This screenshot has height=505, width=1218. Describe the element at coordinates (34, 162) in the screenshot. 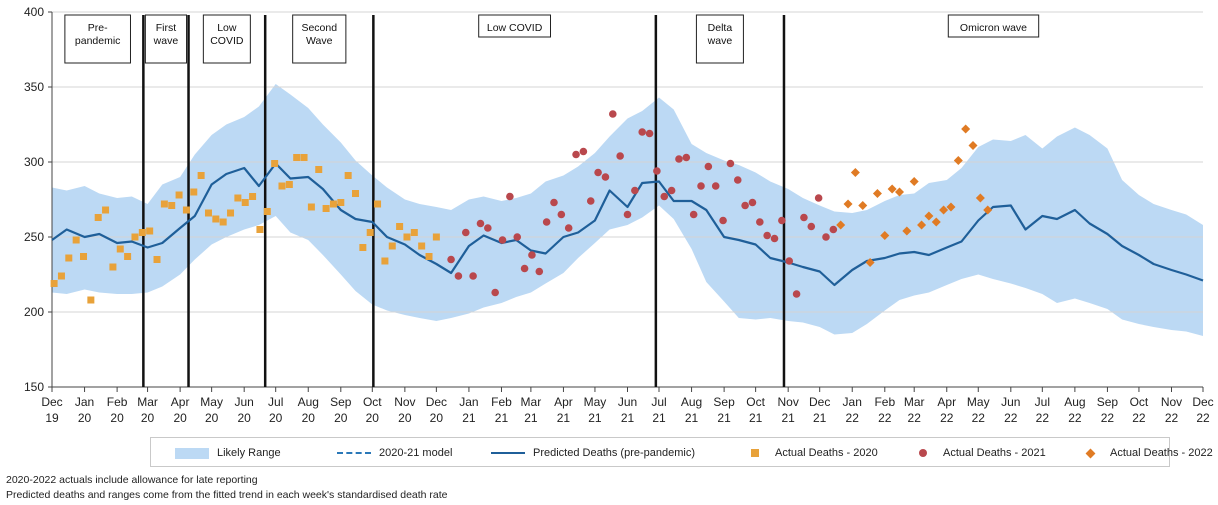

I see `y-tick-label: 300` at that location.